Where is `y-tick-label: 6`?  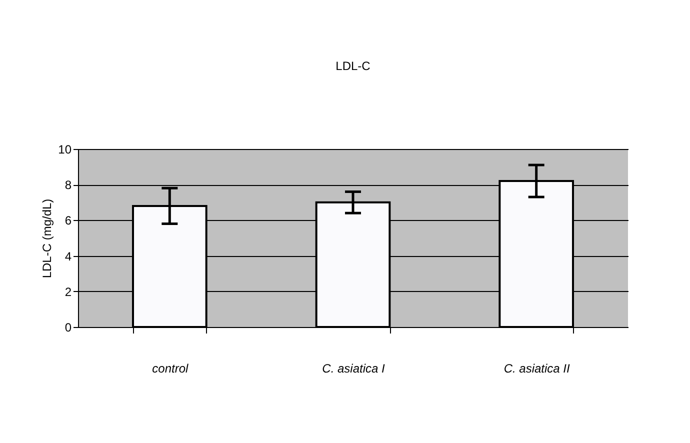 y-tick-label: 6 is located at coordinates (68, 221).